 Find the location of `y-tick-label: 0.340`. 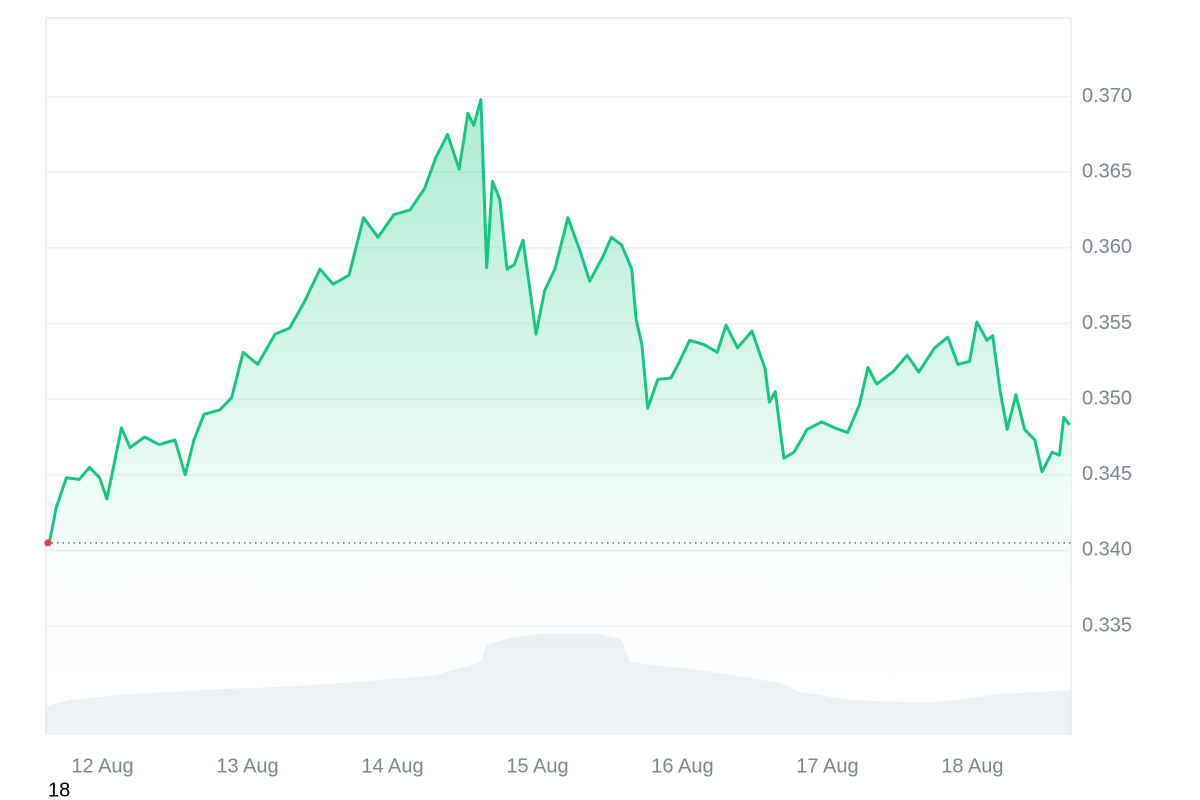

y-tick-label: 0.340 is located at coordinates (1107, 550).